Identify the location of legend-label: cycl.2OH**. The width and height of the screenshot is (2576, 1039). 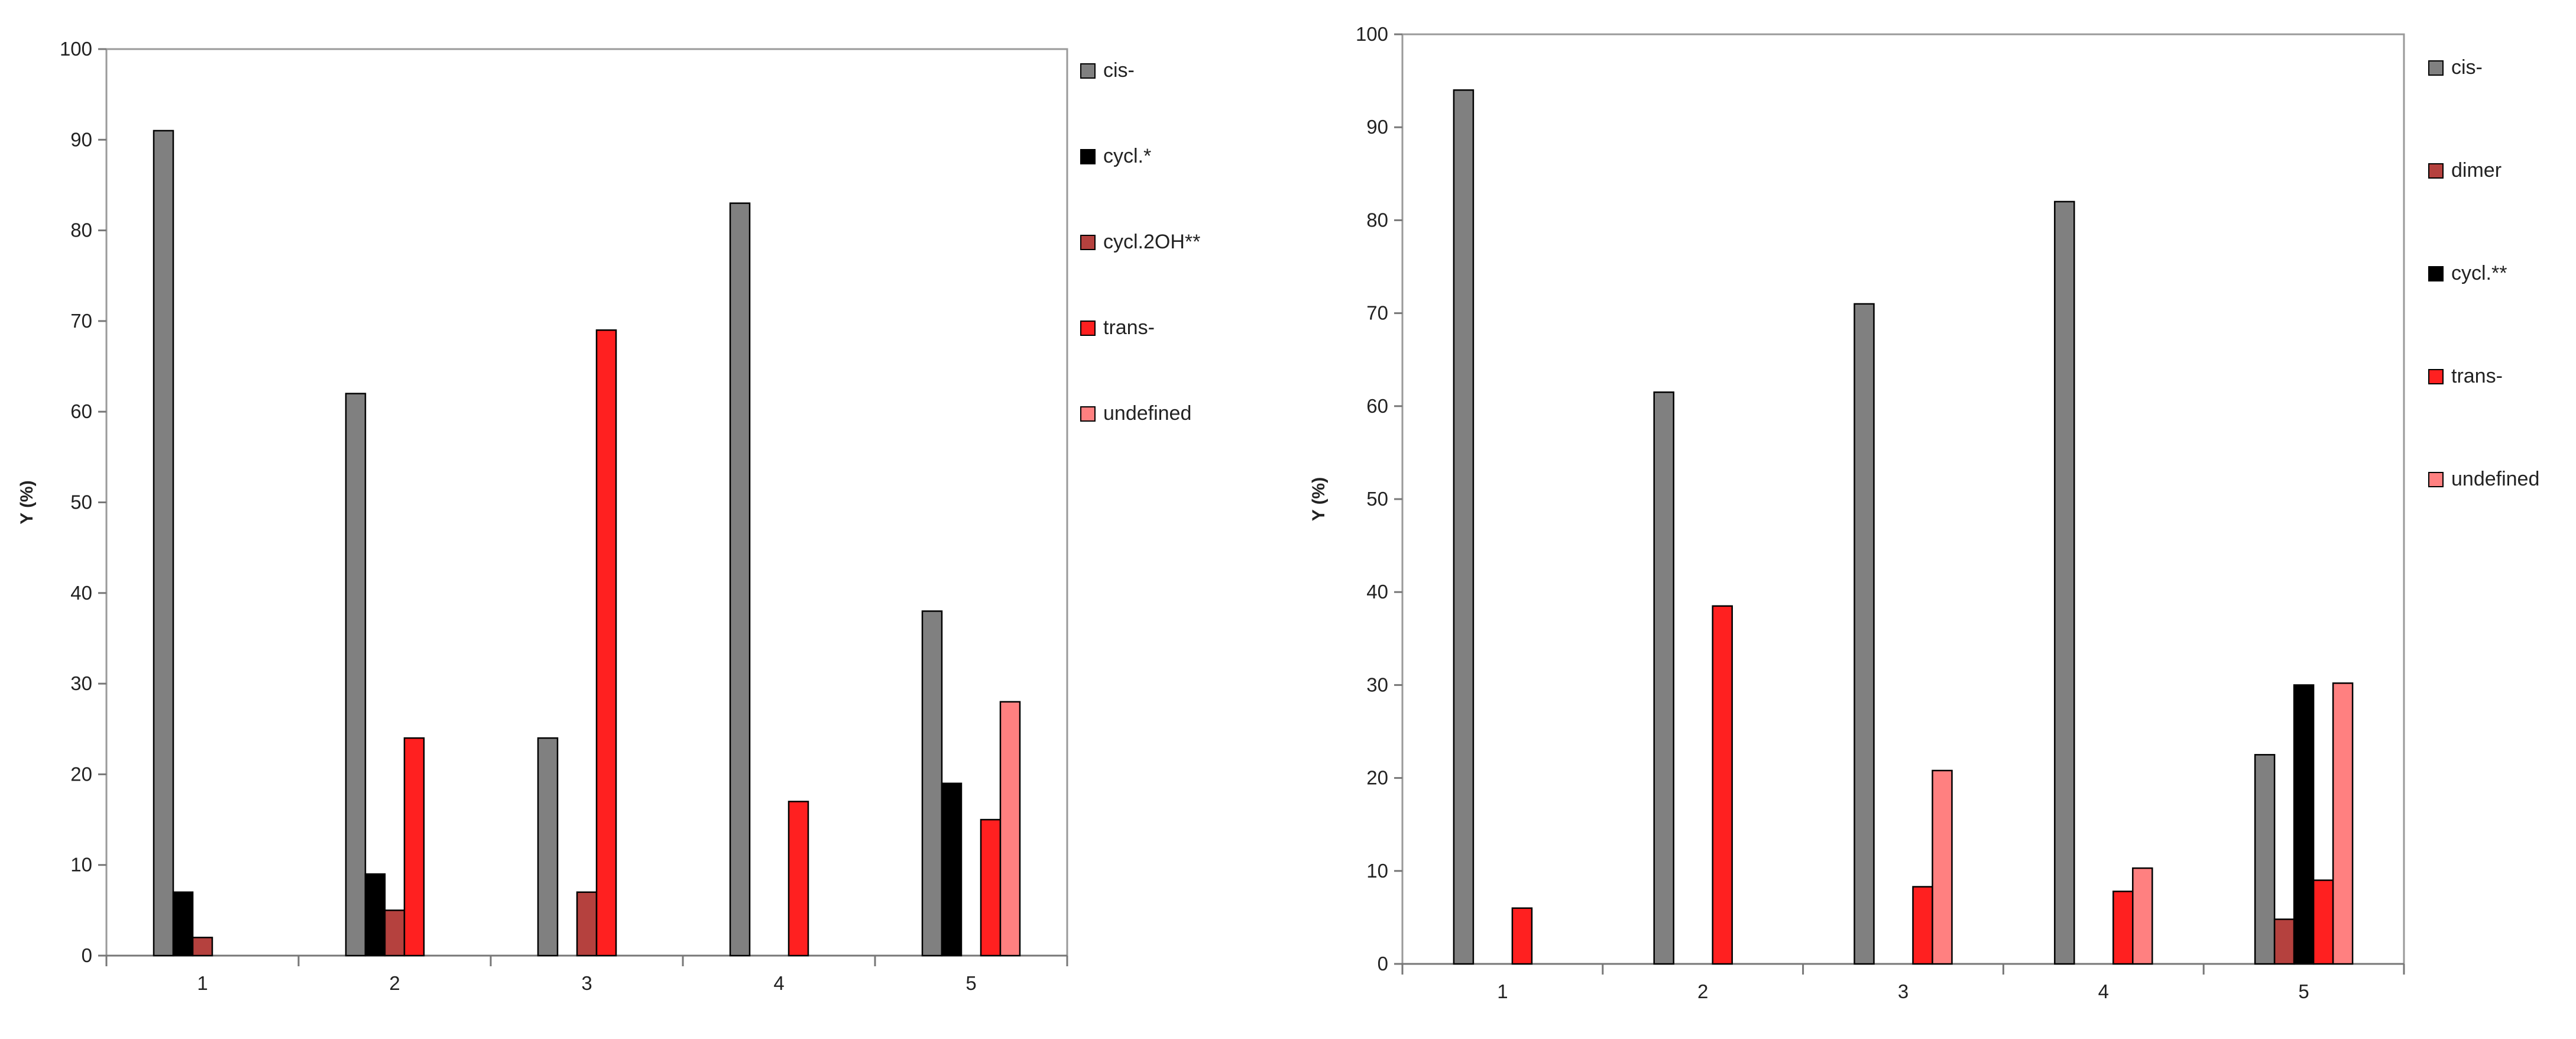
(1151, 242).